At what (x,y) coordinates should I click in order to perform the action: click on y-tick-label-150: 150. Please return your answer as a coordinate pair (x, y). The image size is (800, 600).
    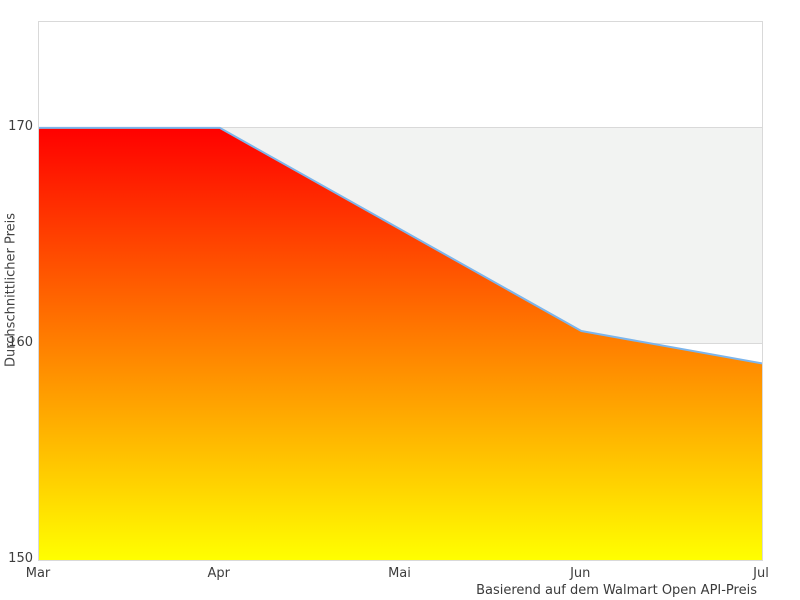
    Looking at the image, I should click on (20, 558).